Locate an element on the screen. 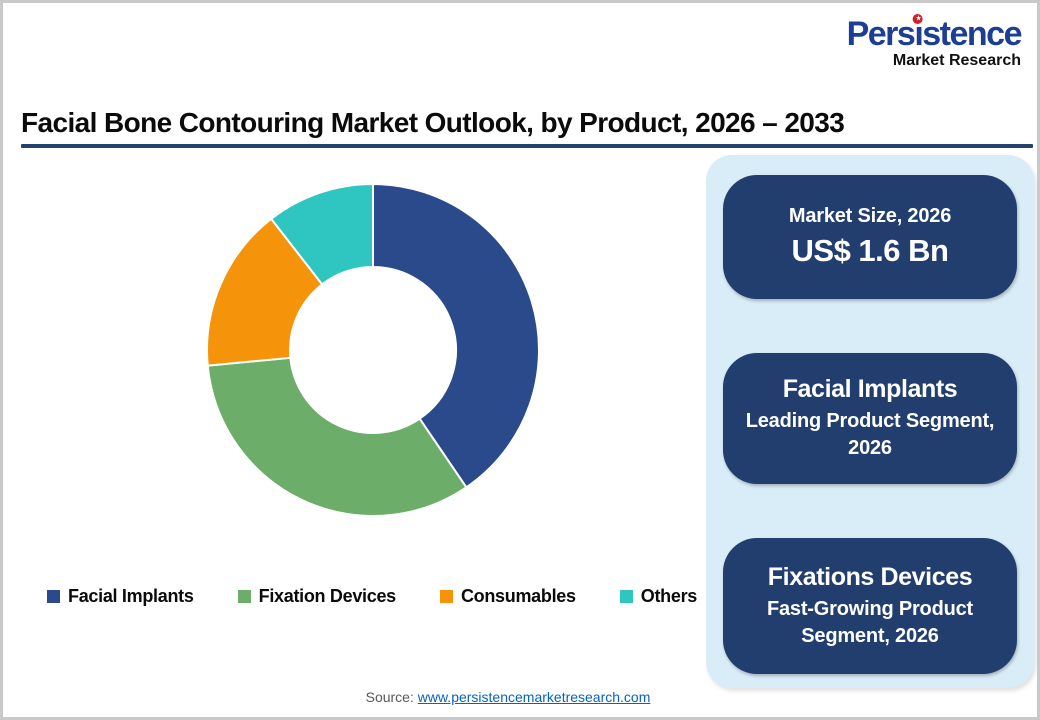 The height and width of the screenshot is (720, 1040). title-underline is located at coordinates (527, 146).